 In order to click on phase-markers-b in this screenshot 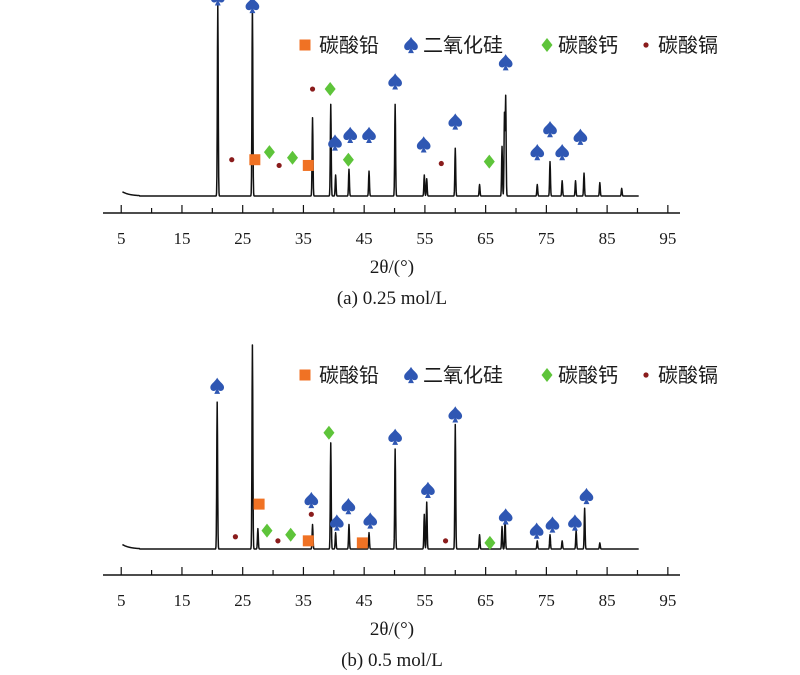, I will do `click(402, 463)`.